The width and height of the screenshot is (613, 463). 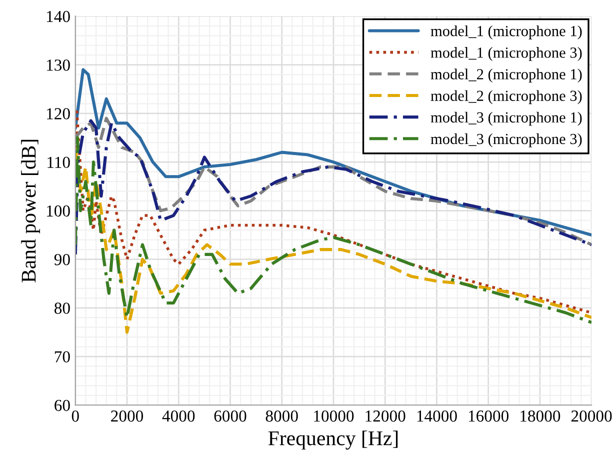 What do you see at coordinates (506, 140) in the screenshot?
I see `legend-label: model_3 (microphone 3)` at bounding box center [506, 140].